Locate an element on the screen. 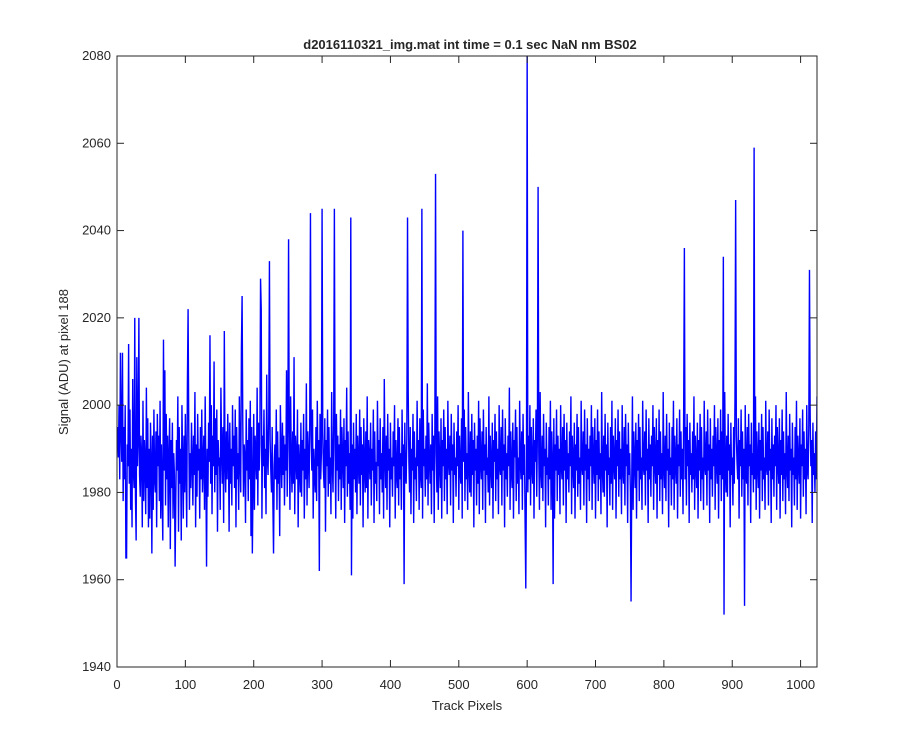 The image size is (900, 755). x-tick-label-300: 300 is located at coordinates (322, 684).